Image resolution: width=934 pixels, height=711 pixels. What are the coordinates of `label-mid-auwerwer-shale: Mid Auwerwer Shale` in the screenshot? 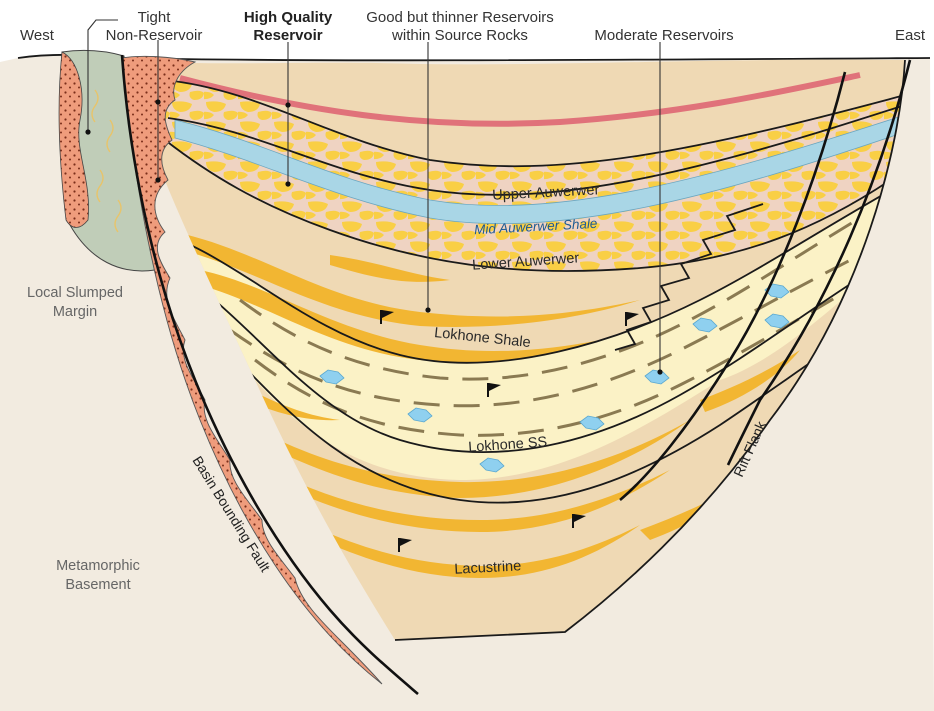 It's located at (536, 226).